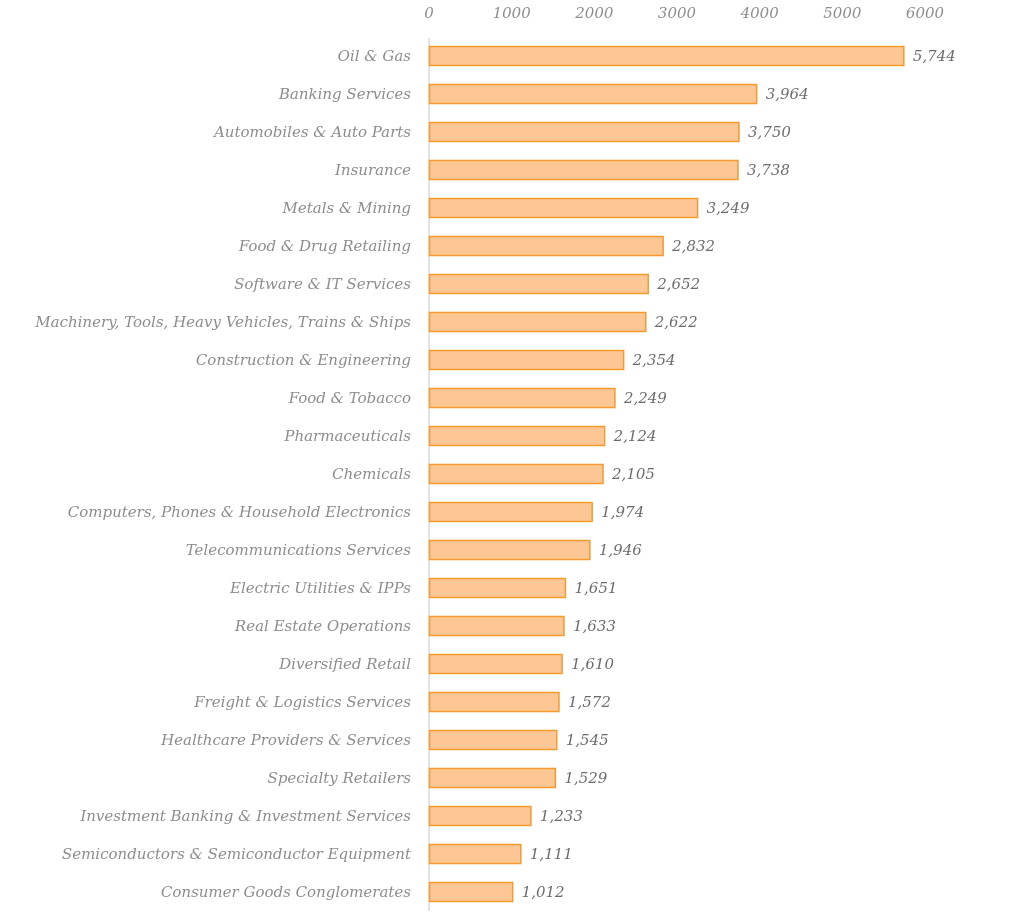  Describe the element at coordinates (311, 132) in the screenshot. I see `category-label: Automobiles & Auto Parts` at that location.